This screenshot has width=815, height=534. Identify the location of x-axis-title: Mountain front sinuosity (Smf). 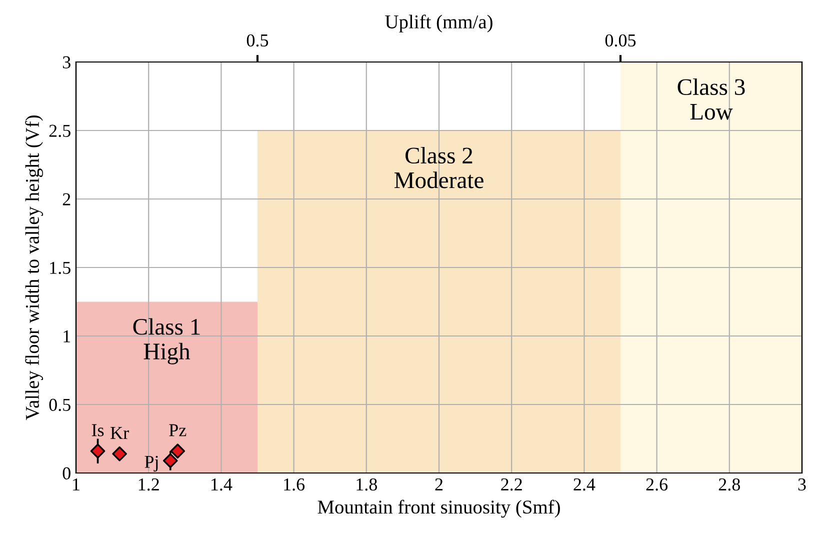
(439, 509).